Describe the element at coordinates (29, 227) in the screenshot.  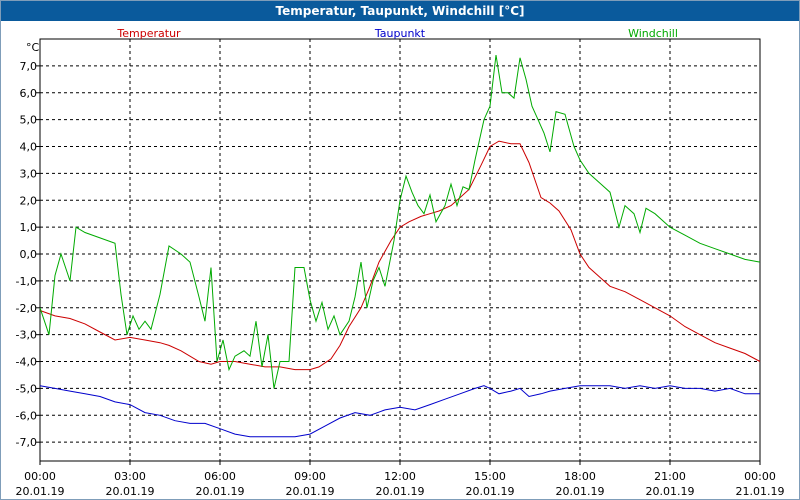
I see `y-tick-label: 1,0` at that location.